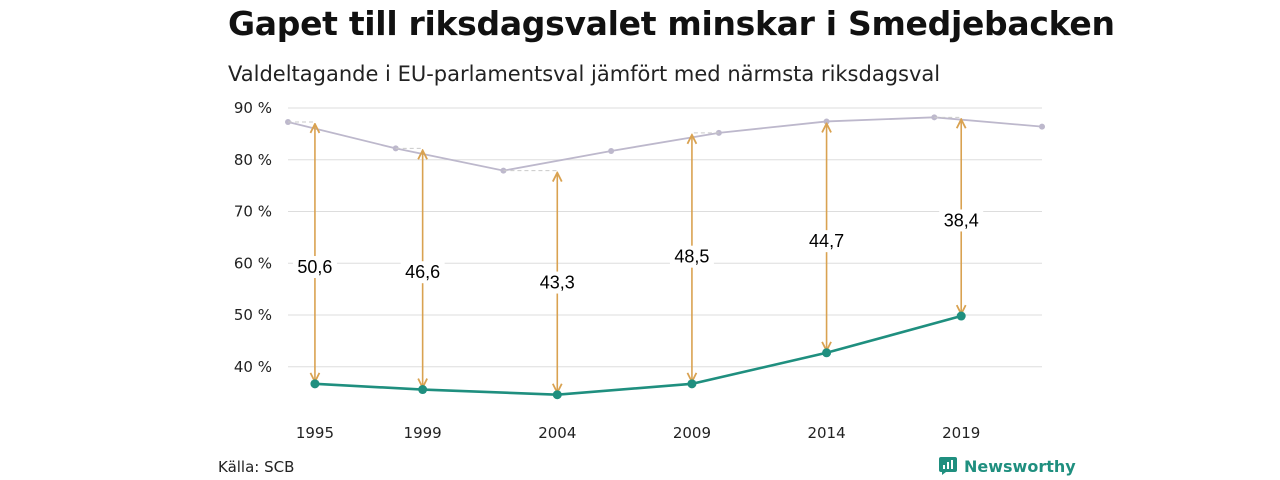 This screenshot has height=480, width=1280. What do you see at coordinates (826, 433) in the screenshot?
I see `x-tick-label: 2014` at bounding box center [826, 433].